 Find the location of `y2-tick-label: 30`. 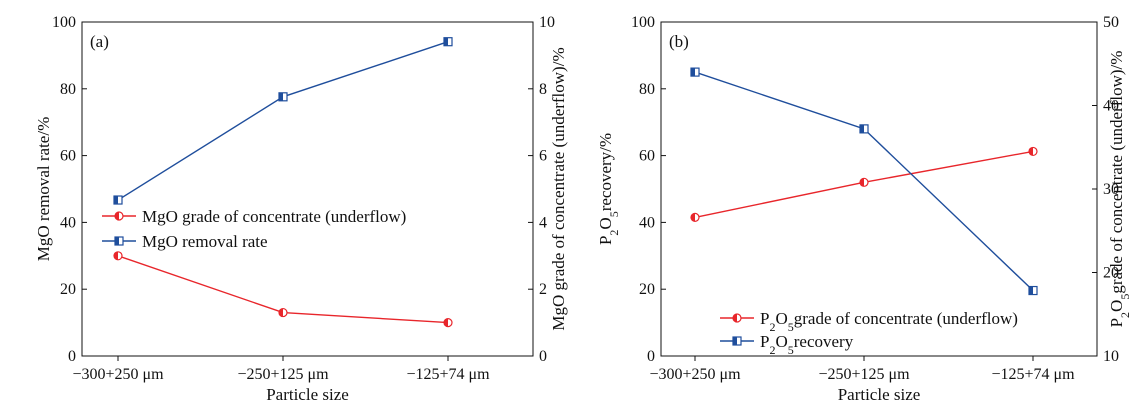

y2-tick-label: 30 is located at coordinates (1111, 189).